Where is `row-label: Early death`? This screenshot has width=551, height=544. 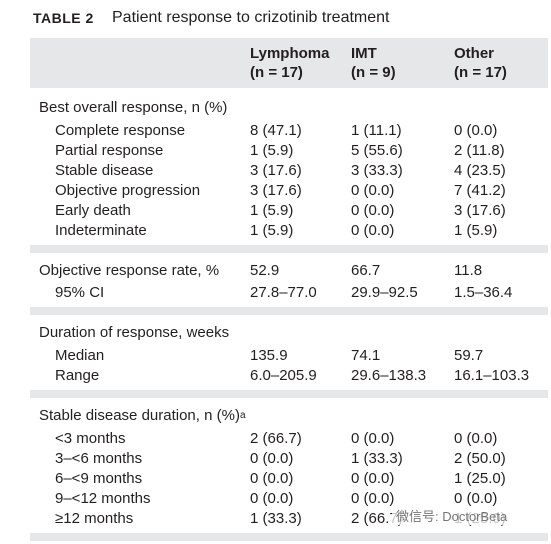
row-label: Early death is located at coordinates (93, 210).